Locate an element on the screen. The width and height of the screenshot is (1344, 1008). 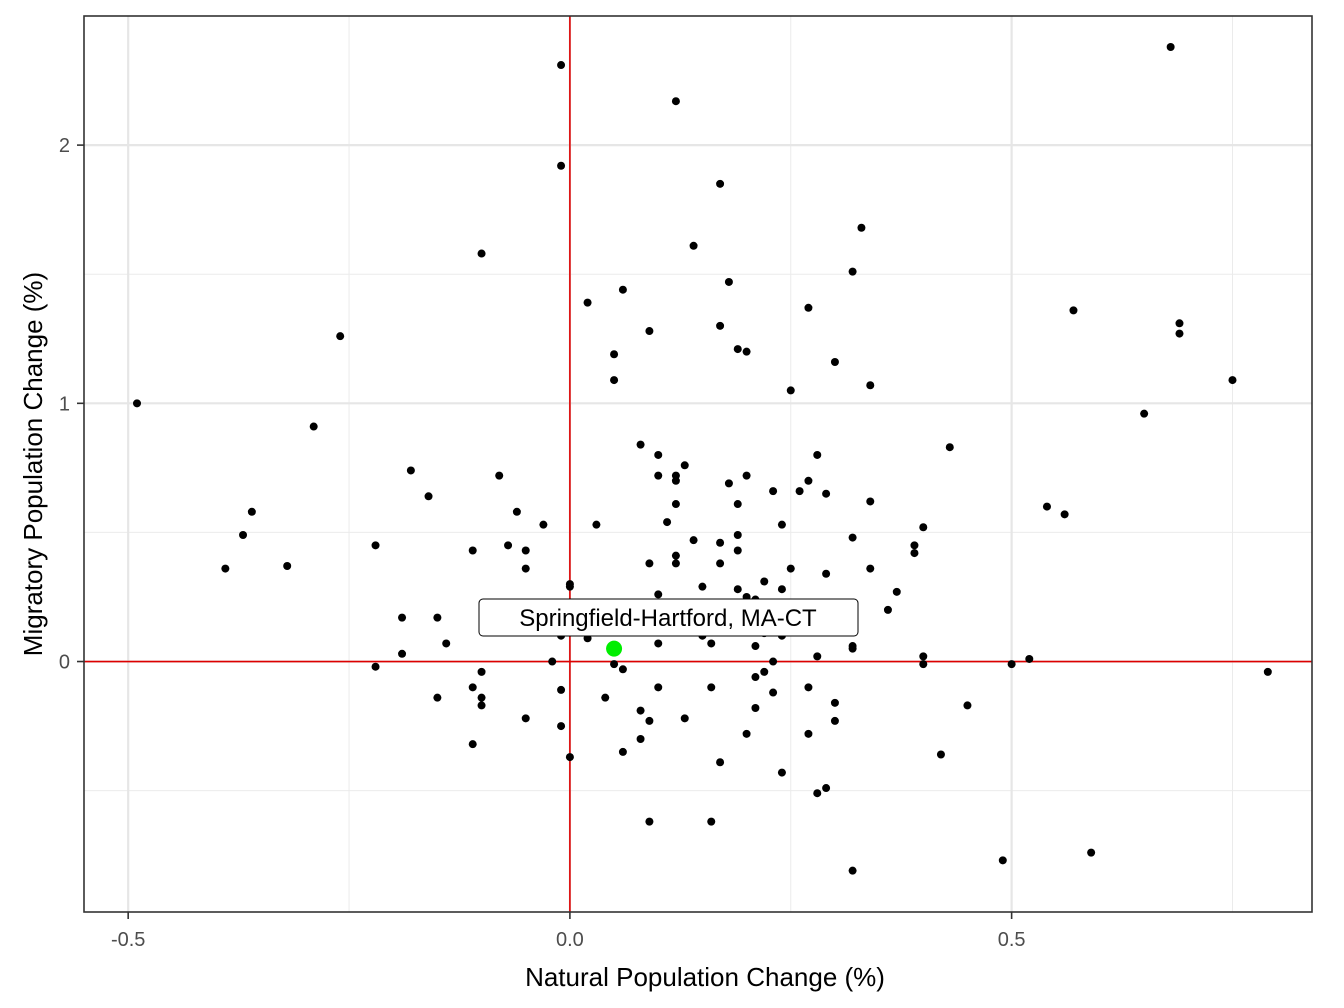
highlight-point is located at coordinates (614, 648).